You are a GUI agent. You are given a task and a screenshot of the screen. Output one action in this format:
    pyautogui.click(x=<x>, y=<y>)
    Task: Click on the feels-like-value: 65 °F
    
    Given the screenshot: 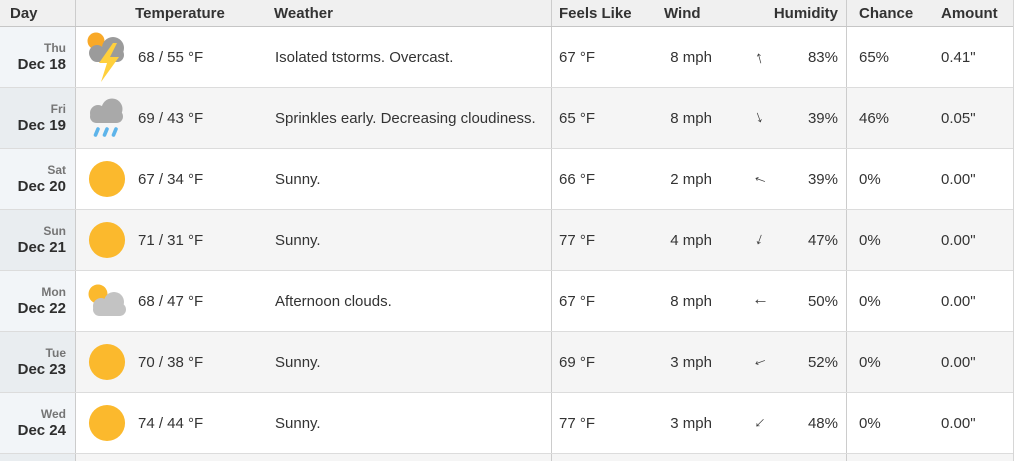 What is the action you would take?
    pyautogui.click(x=577, y=118)
    